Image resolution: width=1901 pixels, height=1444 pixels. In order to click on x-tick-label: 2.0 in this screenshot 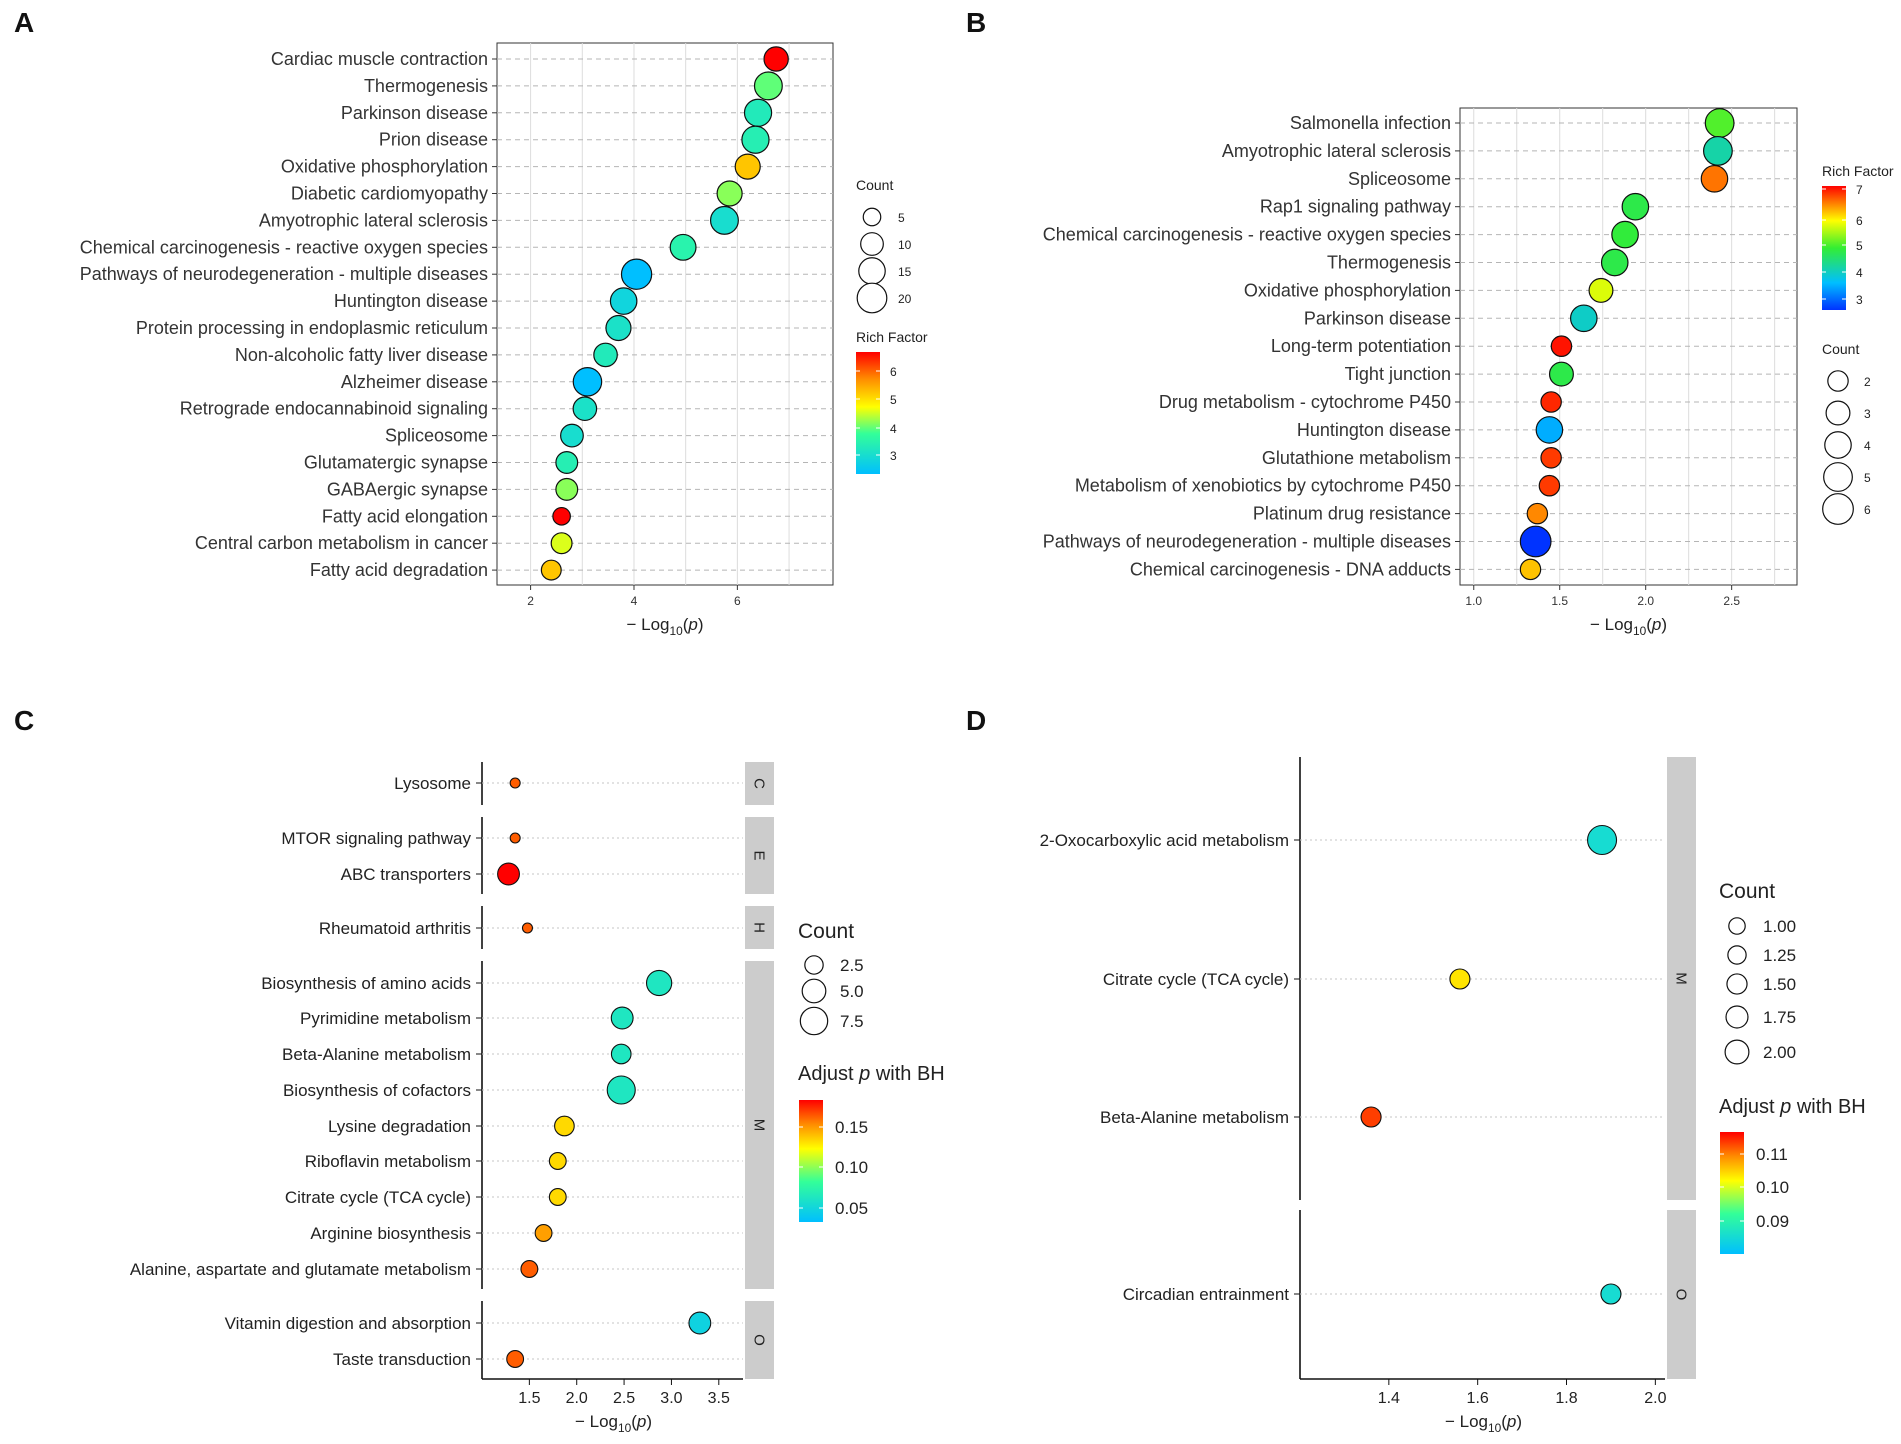, I will do `click(1645, 601)`.